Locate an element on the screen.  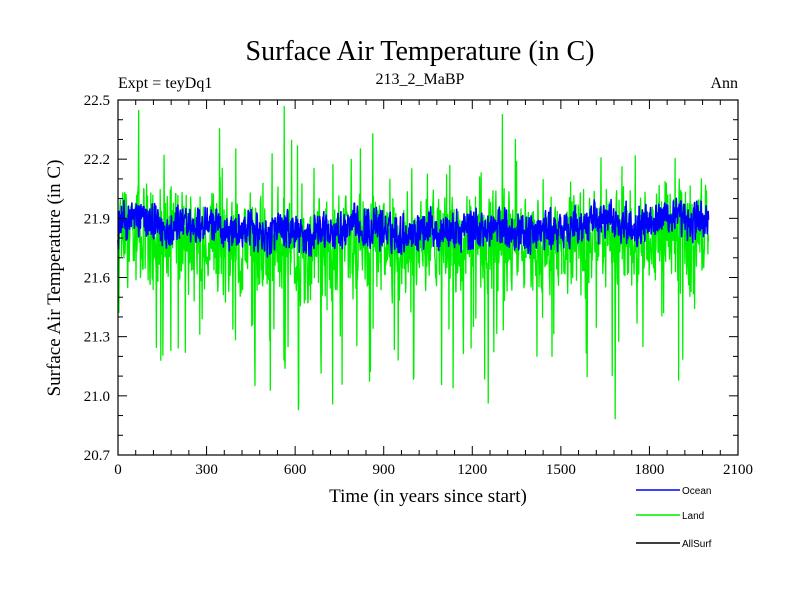
legend-label-allsurf: AllSurf is located at coordinates (697, 544).